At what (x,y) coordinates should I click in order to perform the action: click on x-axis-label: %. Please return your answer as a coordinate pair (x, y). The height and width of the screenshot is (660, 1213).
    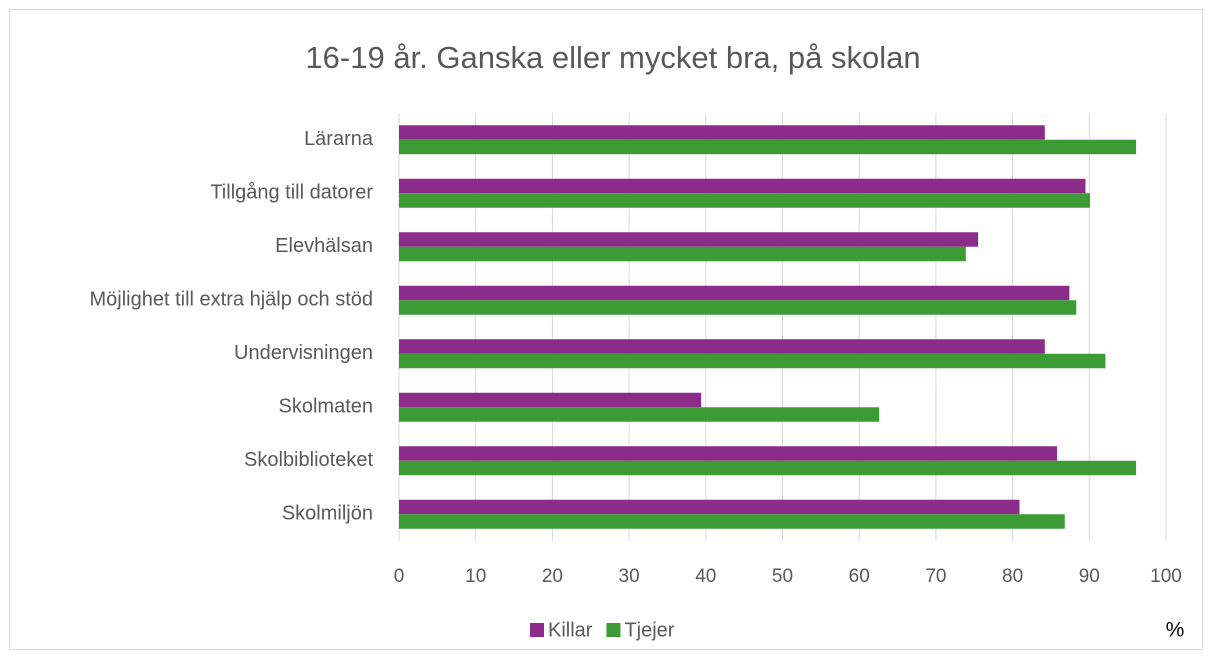
    Looking at the image, I should click on (1175, 630).